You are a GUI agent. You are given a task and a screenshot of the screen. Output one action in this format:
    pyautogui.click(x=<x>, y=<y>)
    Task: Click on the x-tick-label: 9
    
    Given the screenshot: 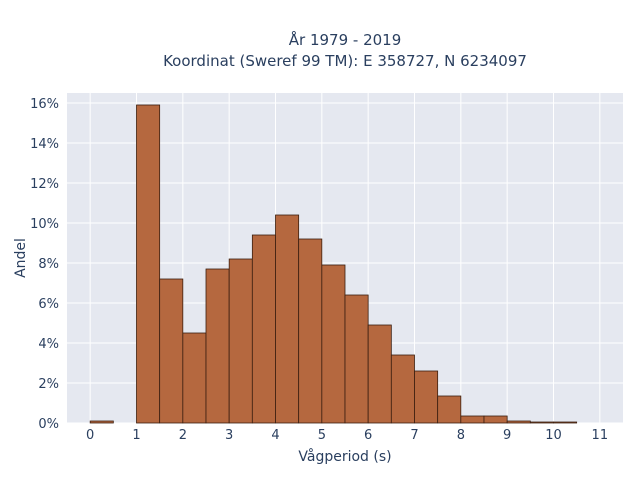 What is the action you would take?
    pyautogui.click(x=507, y=435)
    